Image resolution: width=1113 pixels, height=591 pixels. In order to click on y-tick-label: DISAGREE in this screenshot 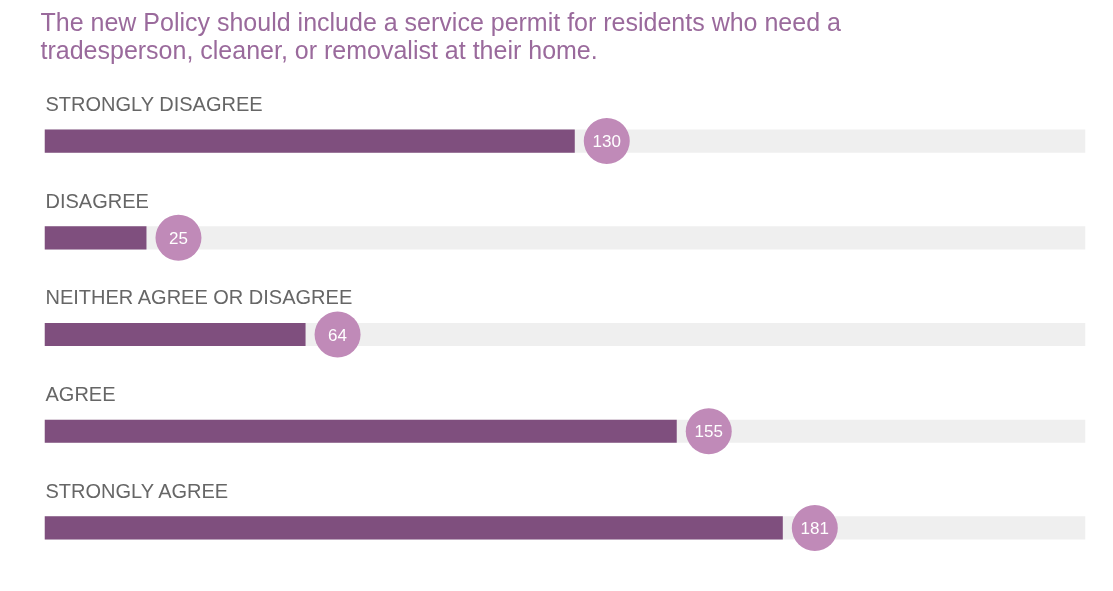, I will do `click(97, 200)`.